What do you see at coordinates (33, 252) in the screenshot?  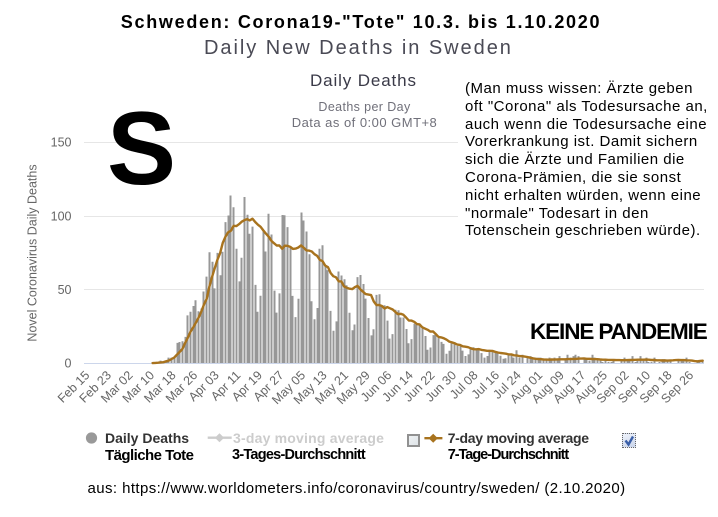 I see `svg-text: Novel Coronavirus Daily Deaths` at bounding box center [33, 252].